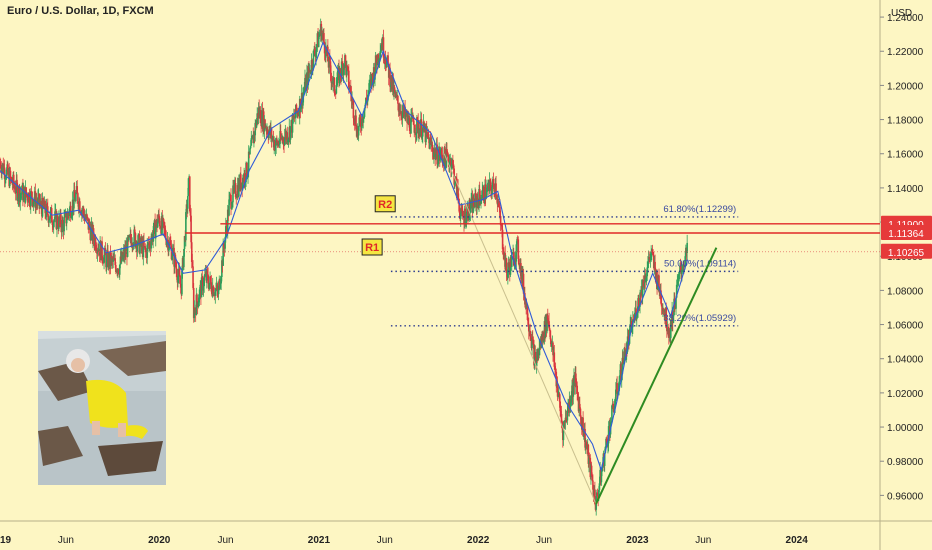 The width and height of the screenshot is (932, 550). Describe the element at coordinates (159, 540) in the screenshot. I see `x-tick-label: 2020` at that location.